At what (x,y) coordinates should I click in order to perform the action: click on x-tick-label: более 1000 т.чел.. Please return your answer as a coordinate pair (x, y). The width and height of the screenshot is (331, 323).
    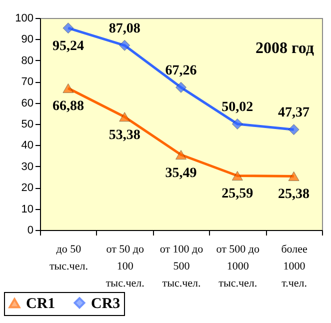
    Looking at the image, I should click on (294, 267).